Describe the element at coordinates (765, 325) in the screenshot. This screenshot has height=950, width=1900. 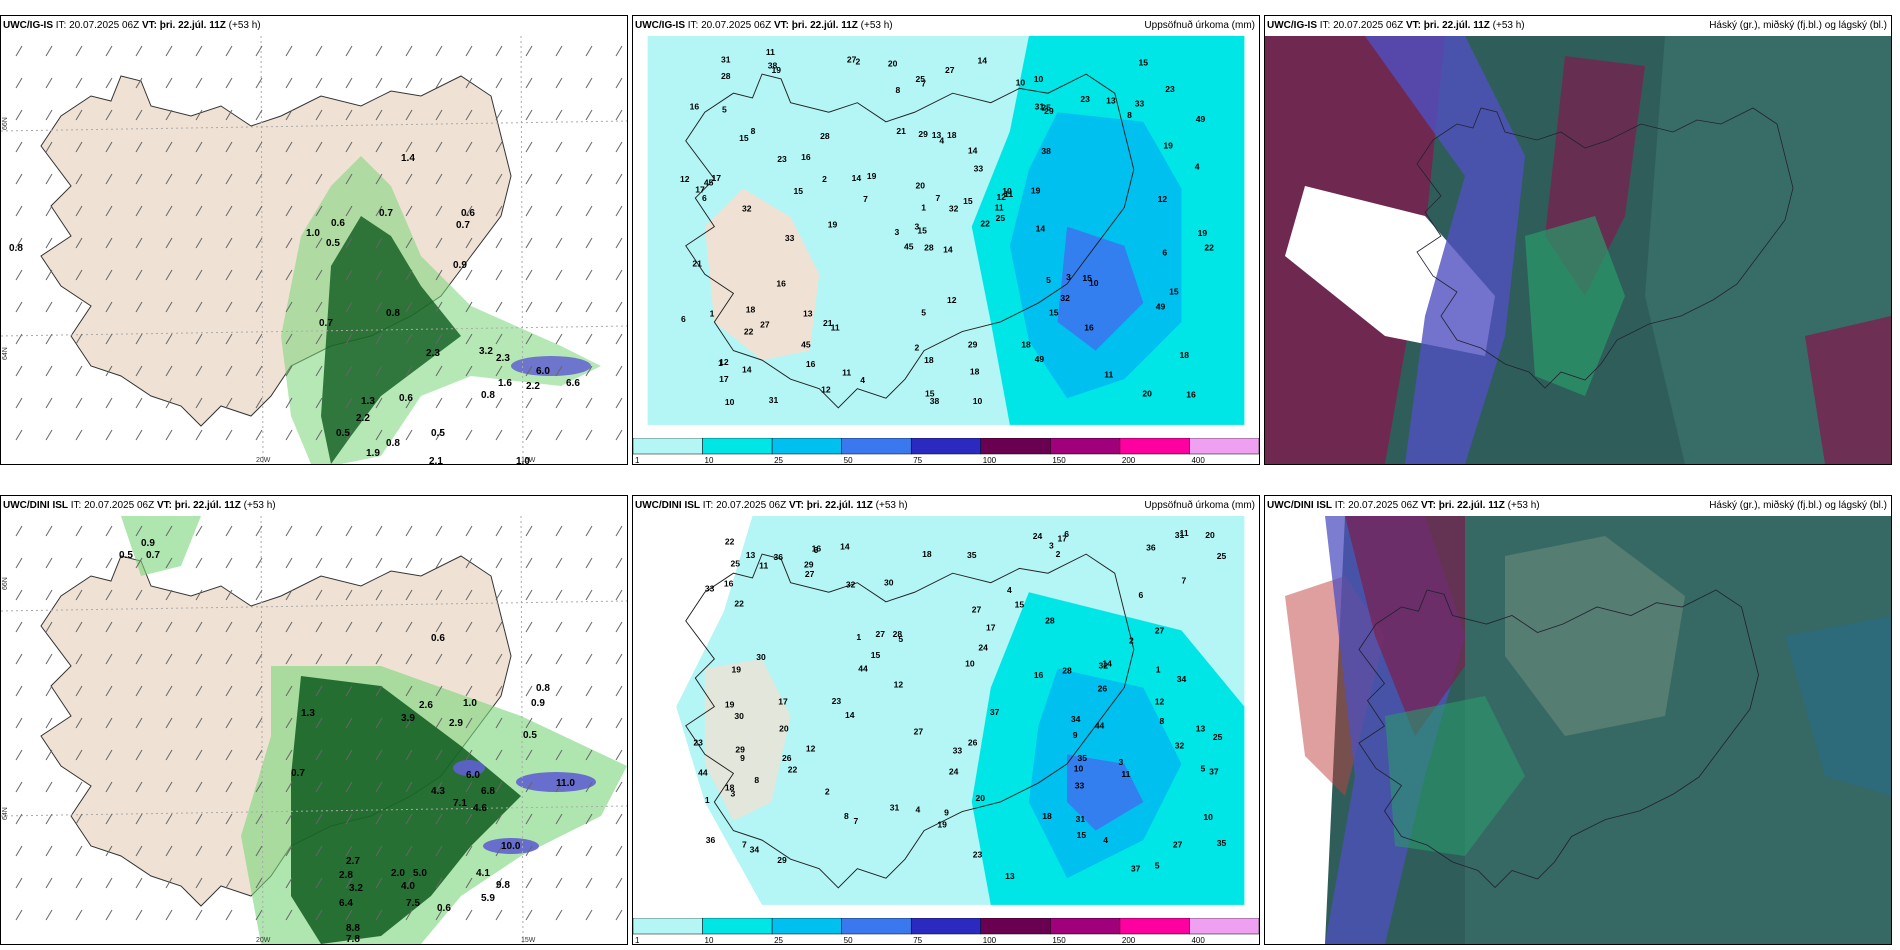
I see `precip-value-label: 27` at that location.